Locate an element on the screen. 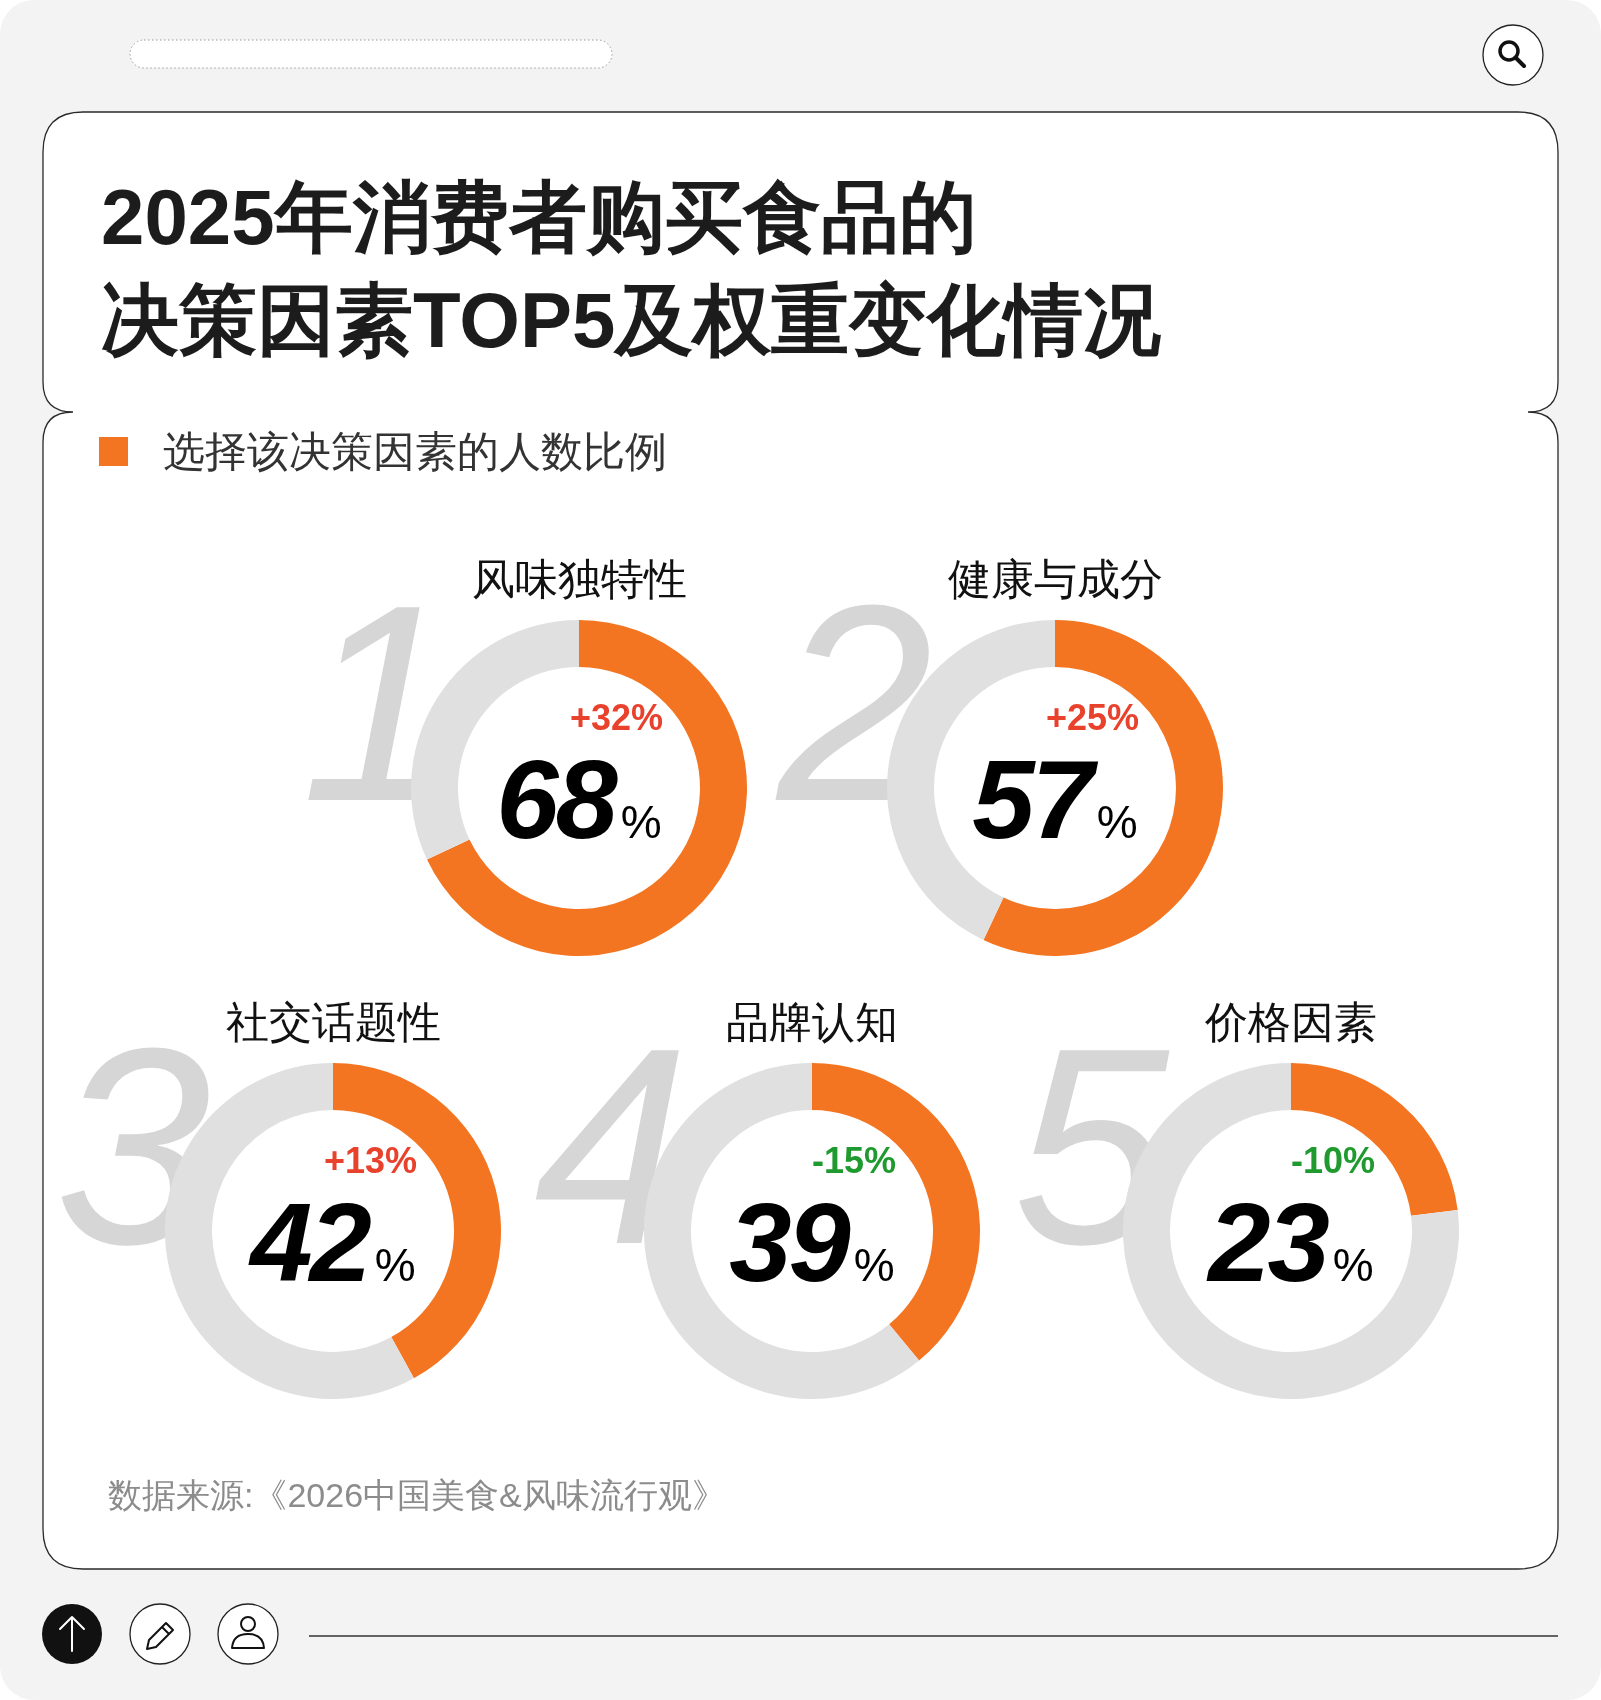  chart-title: 健康与成分 is located at coordinates (1055, 579).